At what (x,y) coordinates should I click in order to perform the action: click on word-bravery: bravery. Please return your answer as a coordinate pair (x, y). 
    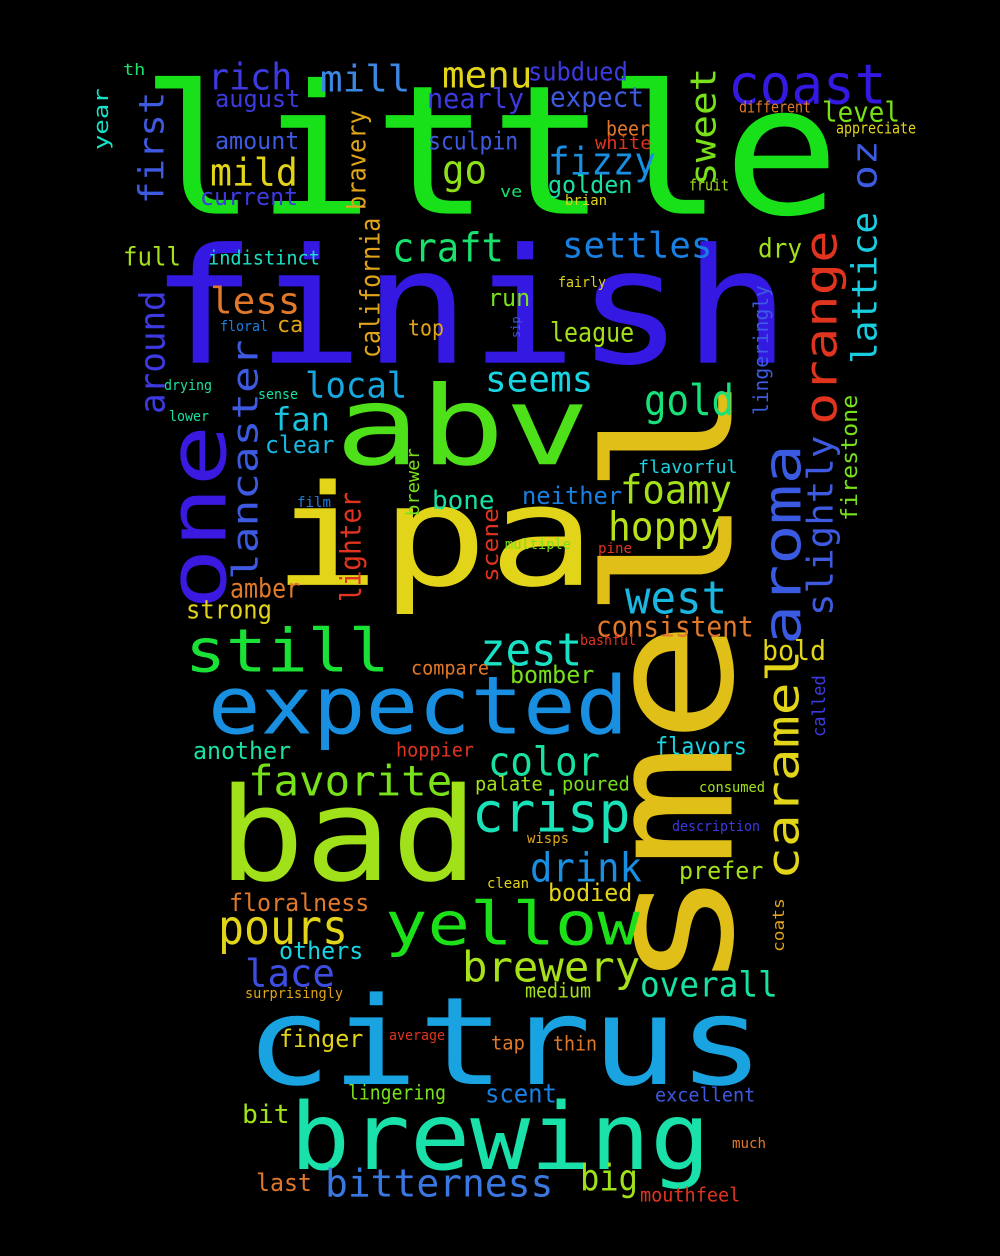
    Looking at the image, I should click on (357, 160).